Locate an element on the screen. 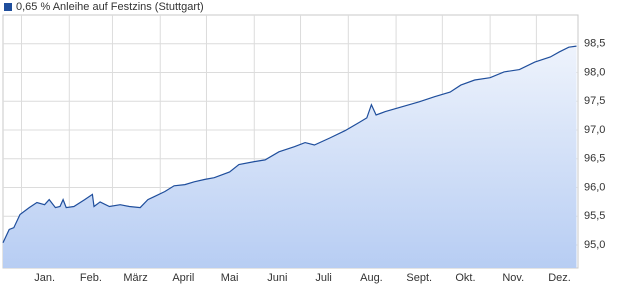 Image resolution: width=620 pixels, height=300 pixels. y-tick-label: 96,0 is located at coordinates (594, 187).